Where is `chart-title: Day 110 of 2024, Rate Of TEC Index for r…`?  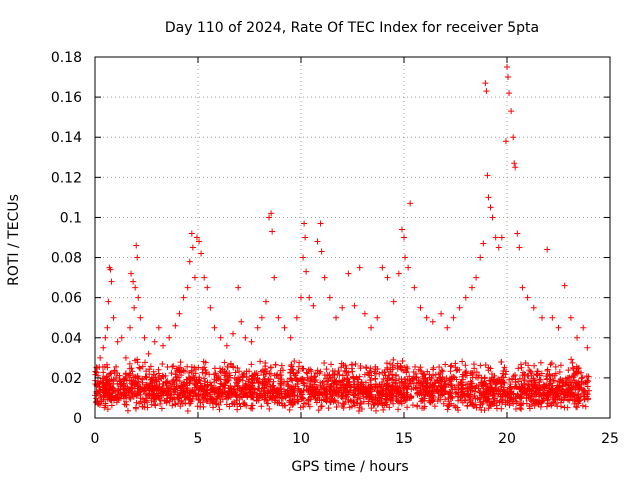 chart-title: Day 110 of 2024, Rate Of TEC Index for r… is located at coordinates (352, 28).